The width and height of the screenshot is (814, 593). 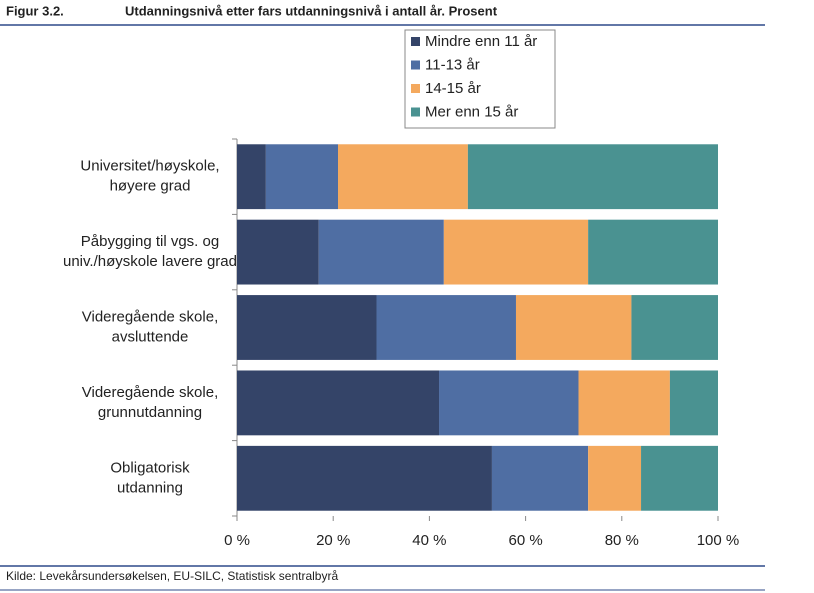 I want to click on x-tick-label: 40 %, so click(x=429, y=540).